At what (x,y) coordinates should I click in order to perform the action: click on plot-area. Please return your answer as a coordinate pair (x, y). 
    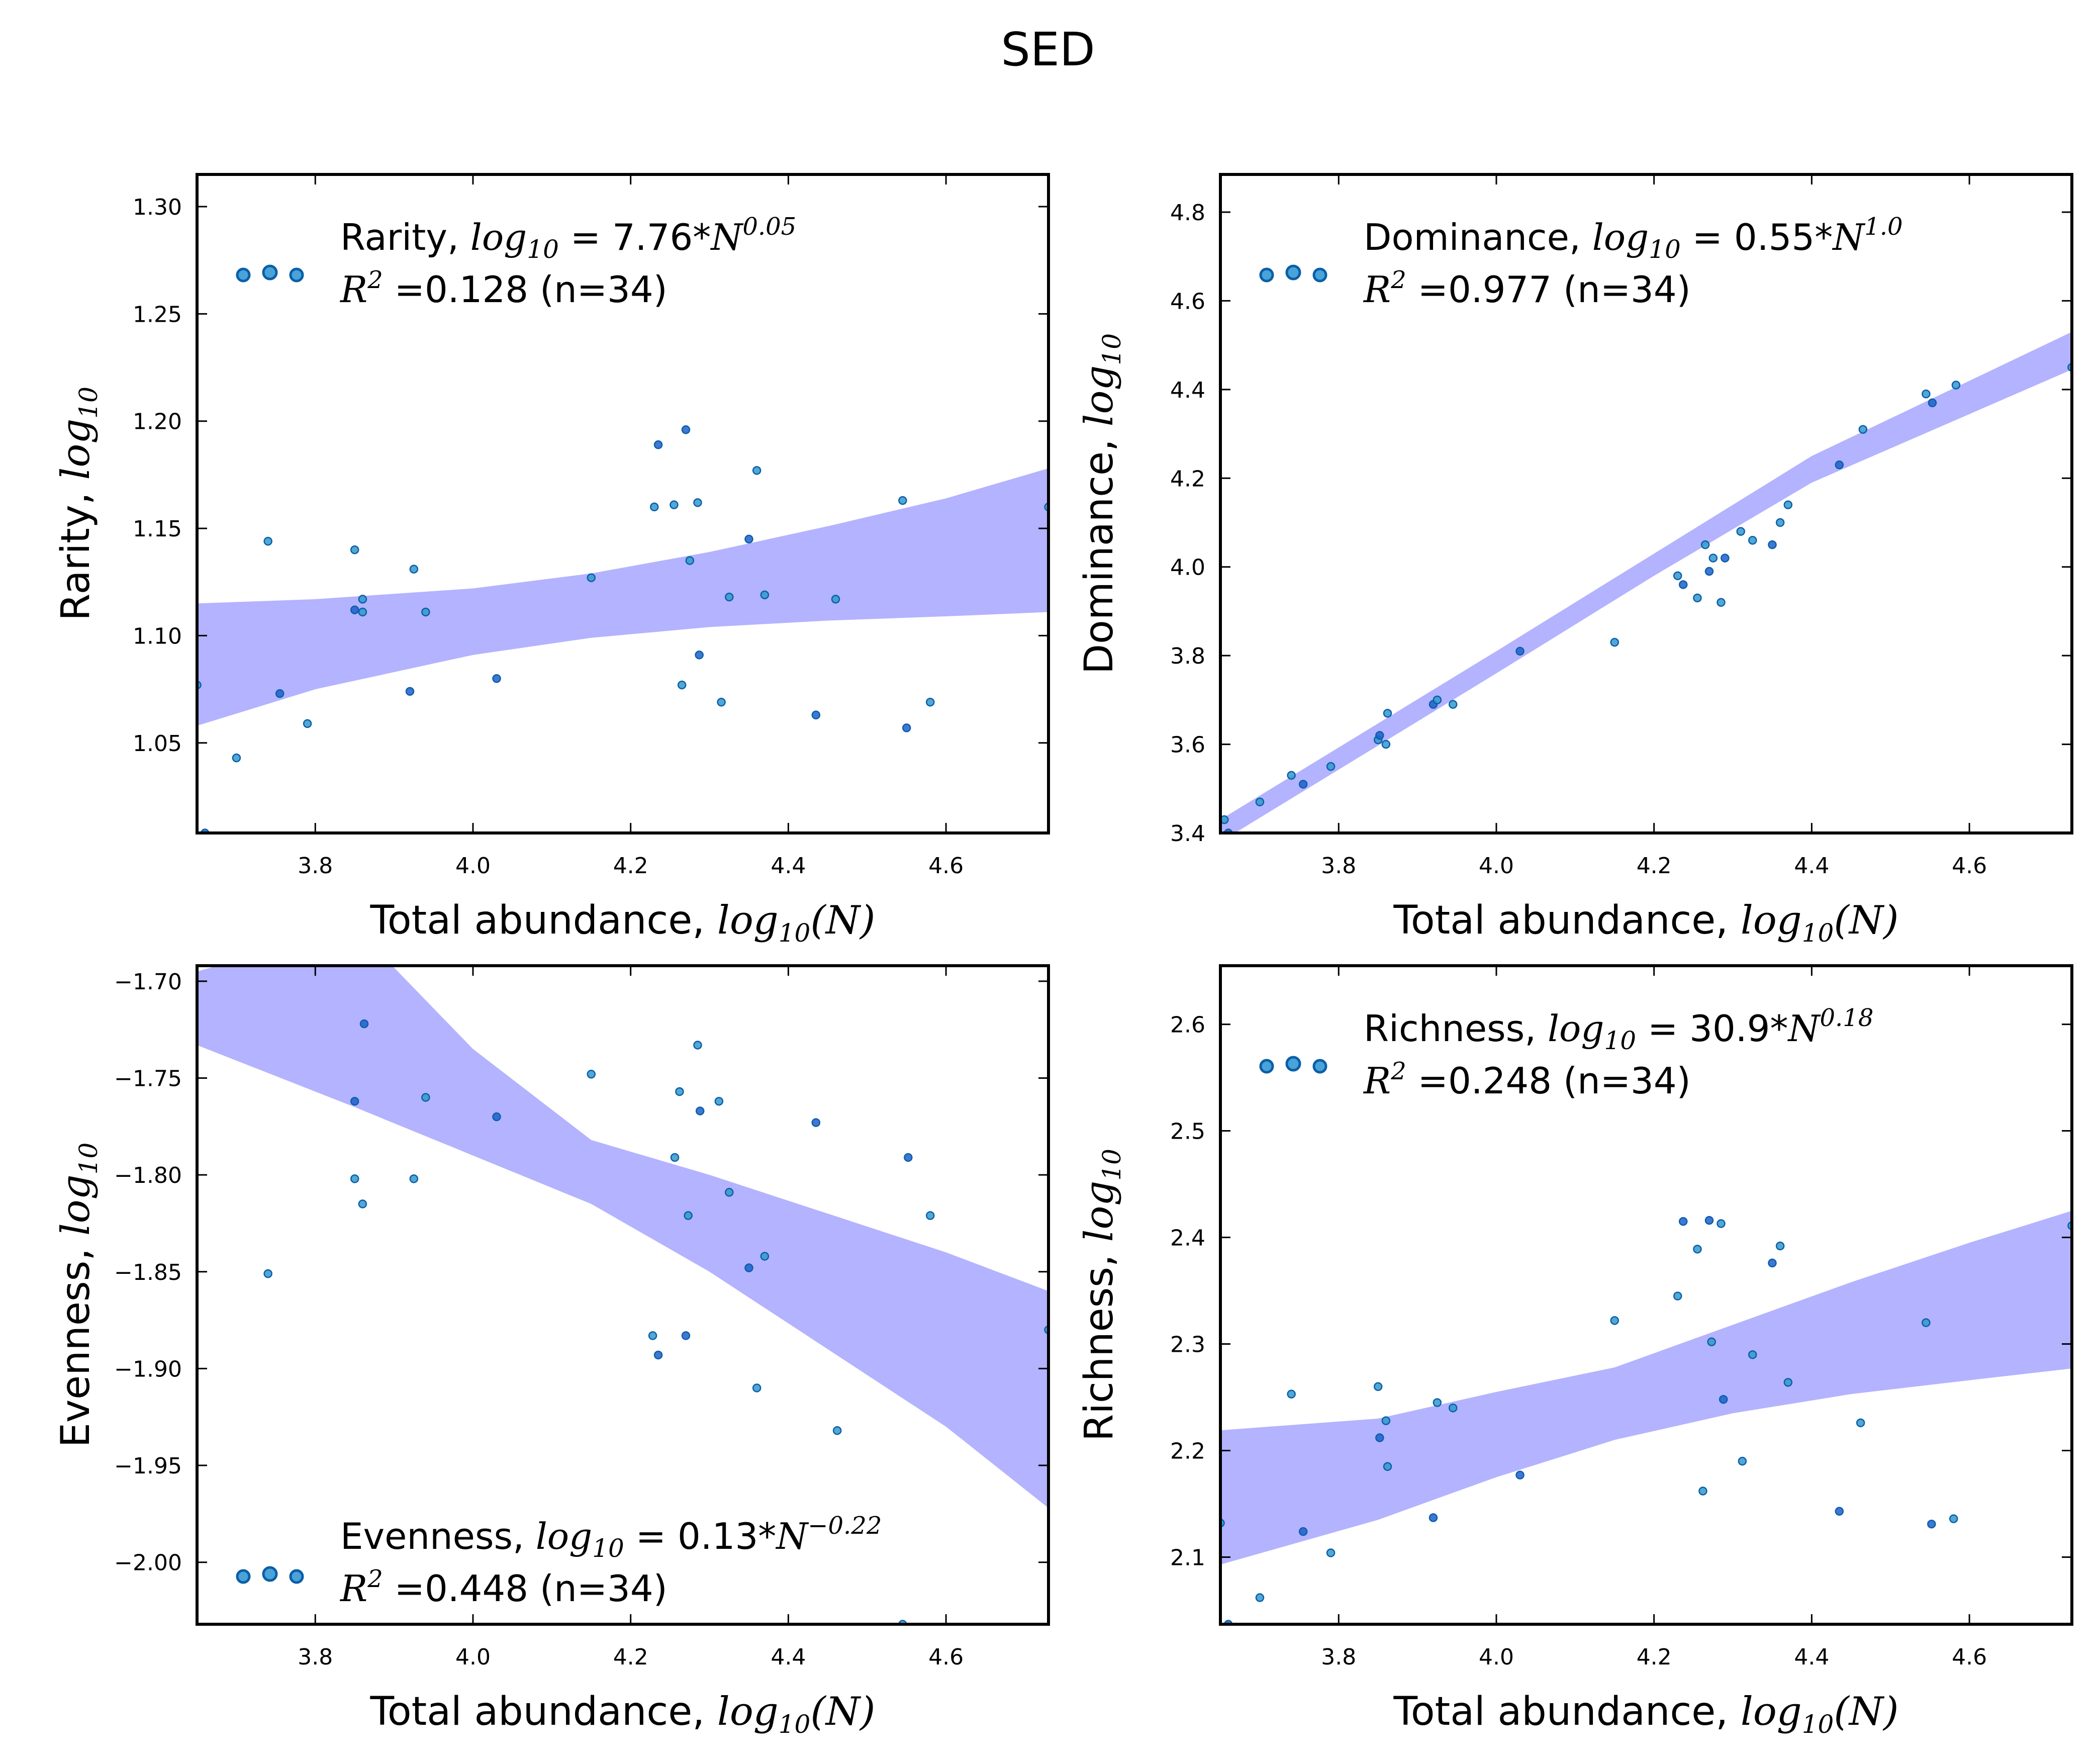
    Looking at the image, I should click on (1646, 1417).